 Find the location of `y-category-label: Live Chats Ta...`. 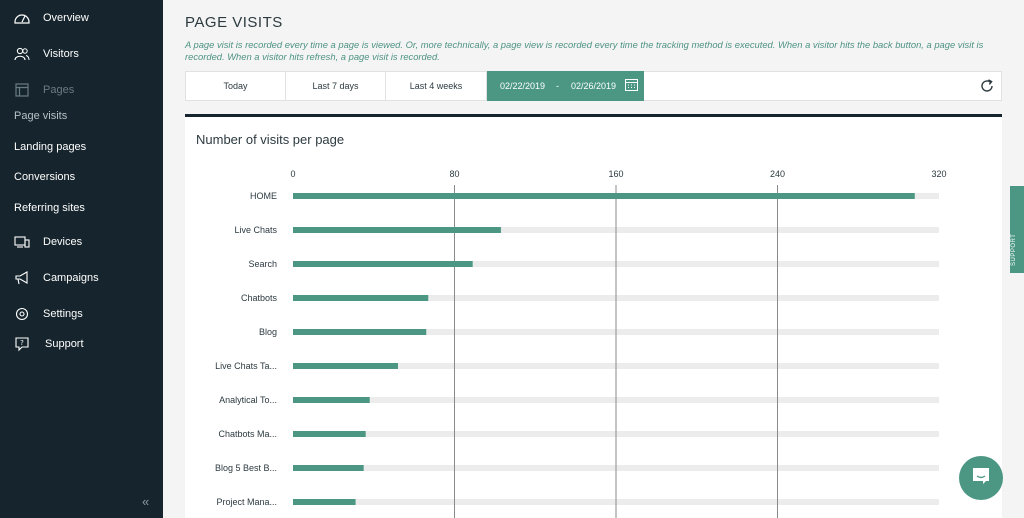

y-category-label: Live Chats Ta... is located at coordinates (246, 366).